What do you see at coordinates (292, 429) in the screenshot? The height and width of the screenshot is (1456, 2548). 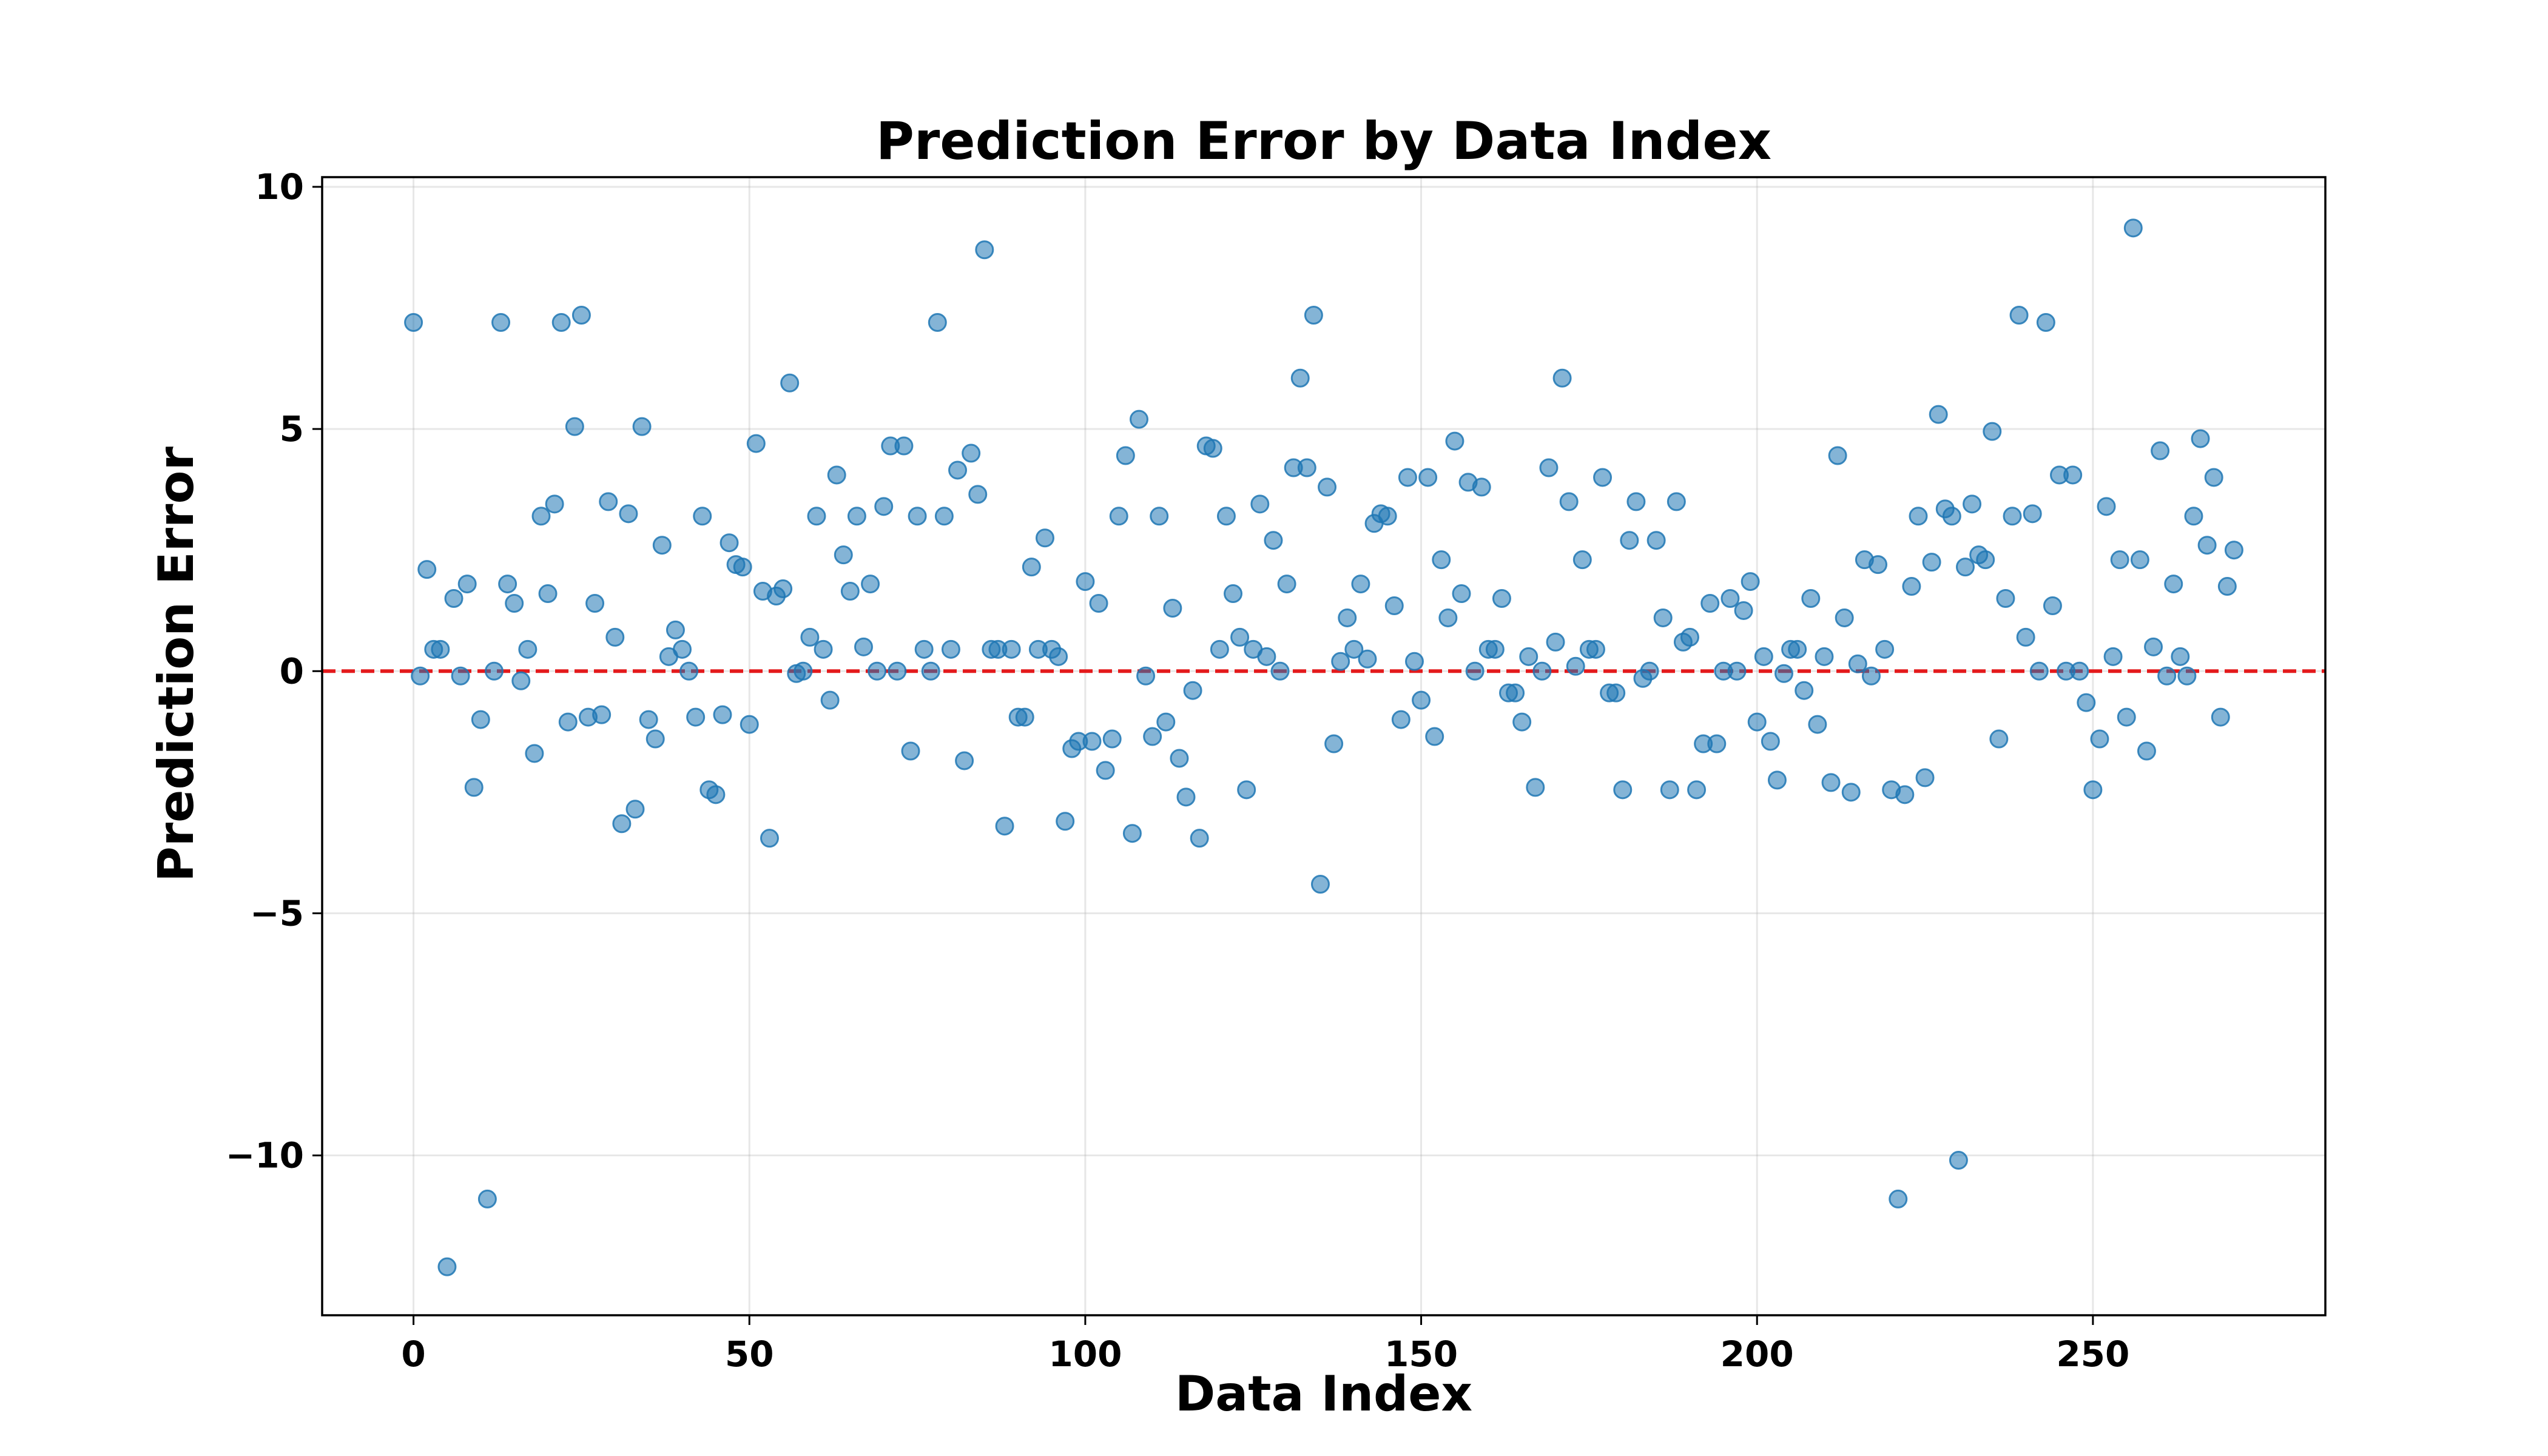 I see `y-tick-label: 5` at bounding box center [292, 429].